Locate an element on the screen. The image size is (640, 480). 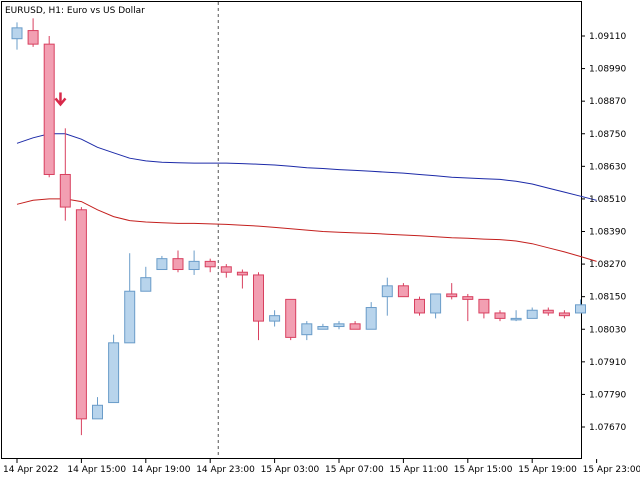
timeframe-label: H1 is located at coordinates (55, 11).